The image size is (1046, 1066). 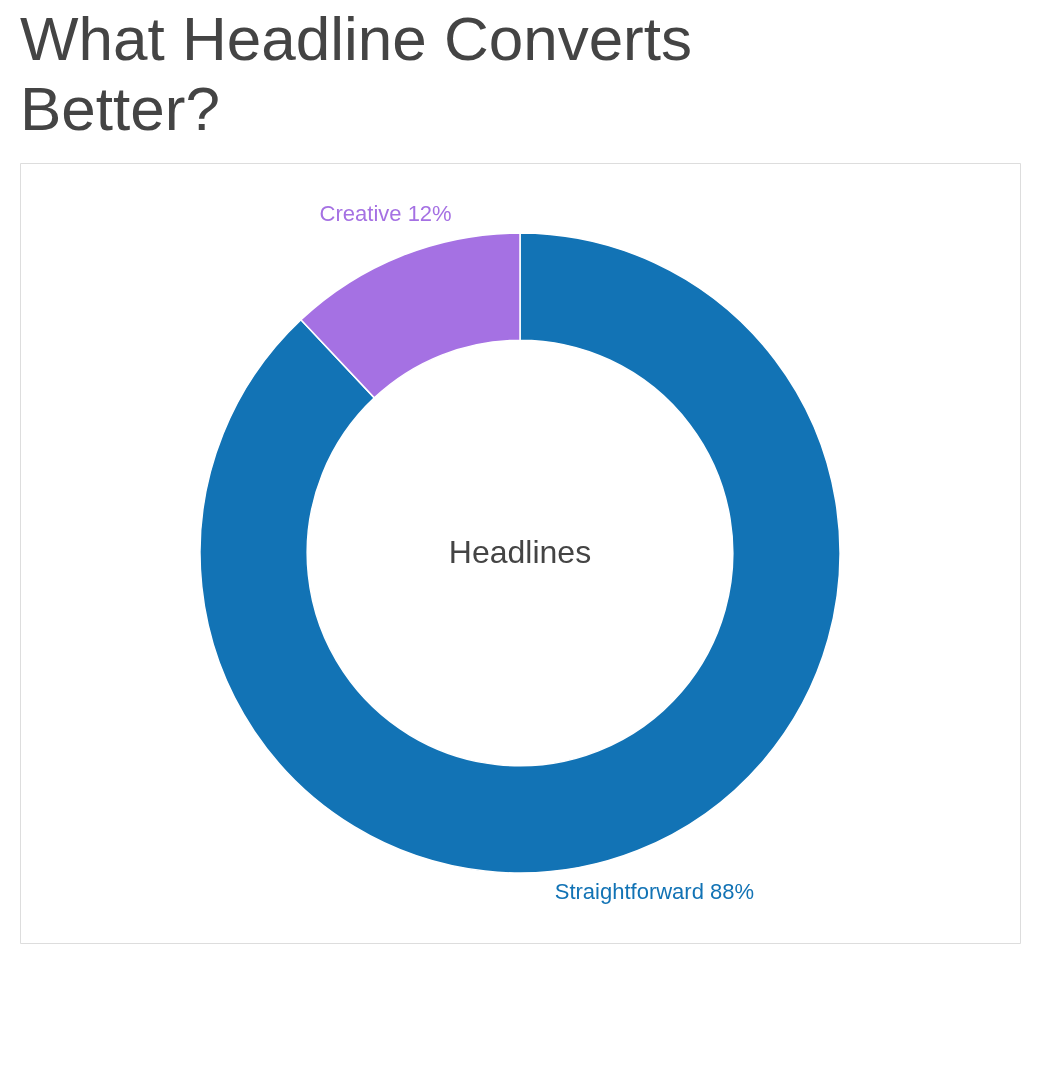 I want to click on text: Headlines, so click(x=520, y=552).